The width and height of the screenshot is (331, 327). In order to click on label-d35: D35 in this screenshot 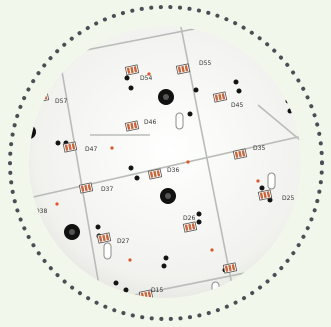, I will do `click(259, 148)`.